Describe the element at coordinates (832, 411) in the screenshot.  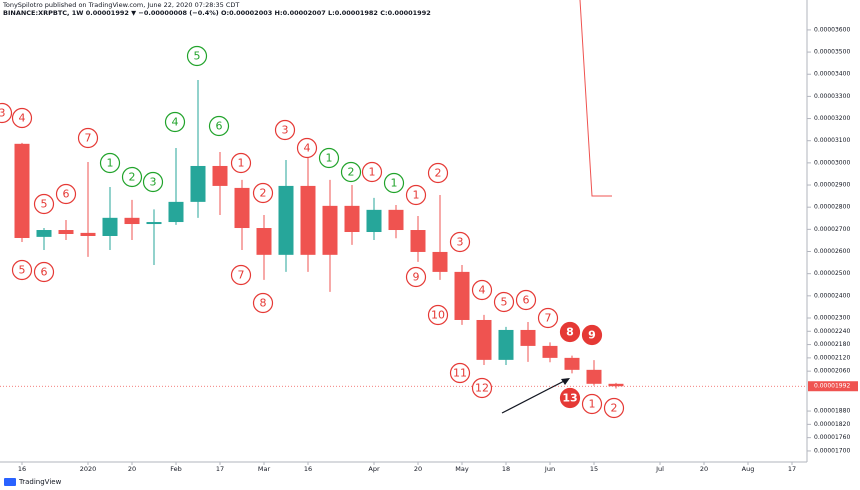
I see `y-tick-label: 0.00001880` at that location.